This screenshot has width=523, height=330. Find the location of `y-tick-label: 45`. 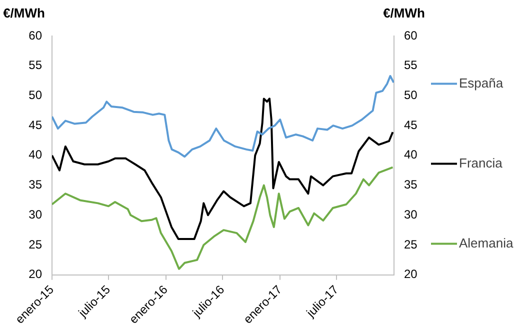

y-tick-label: 45 is located at coordinates (35, 125).